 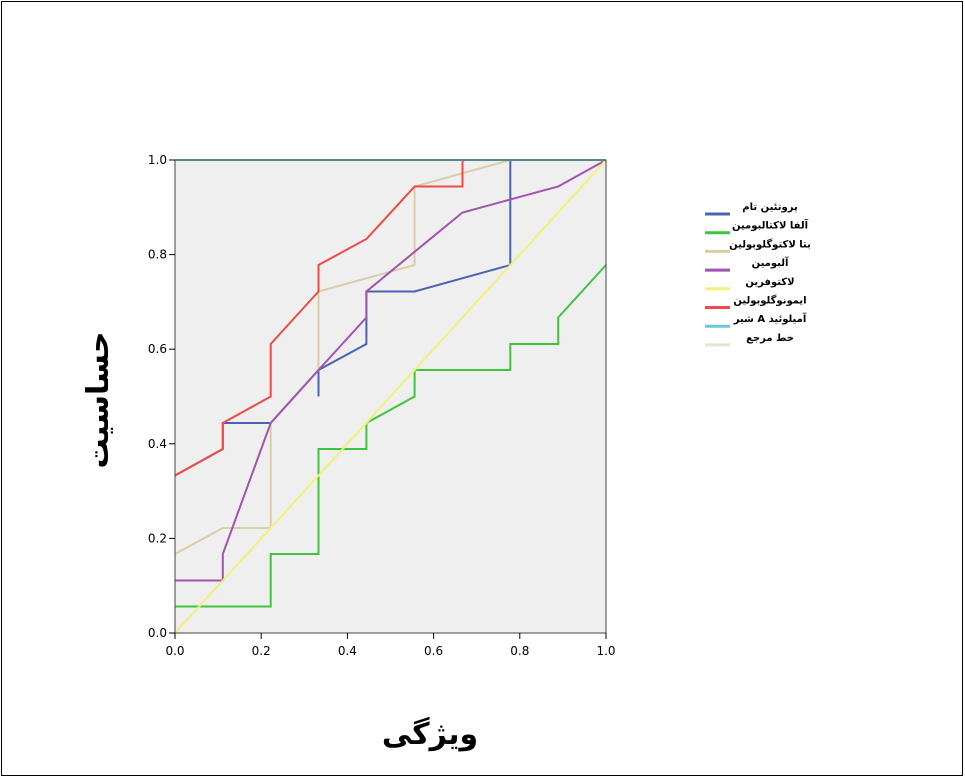 I want to click on legend-label-4: لاکتوفرین, so click(x=769, y=282).